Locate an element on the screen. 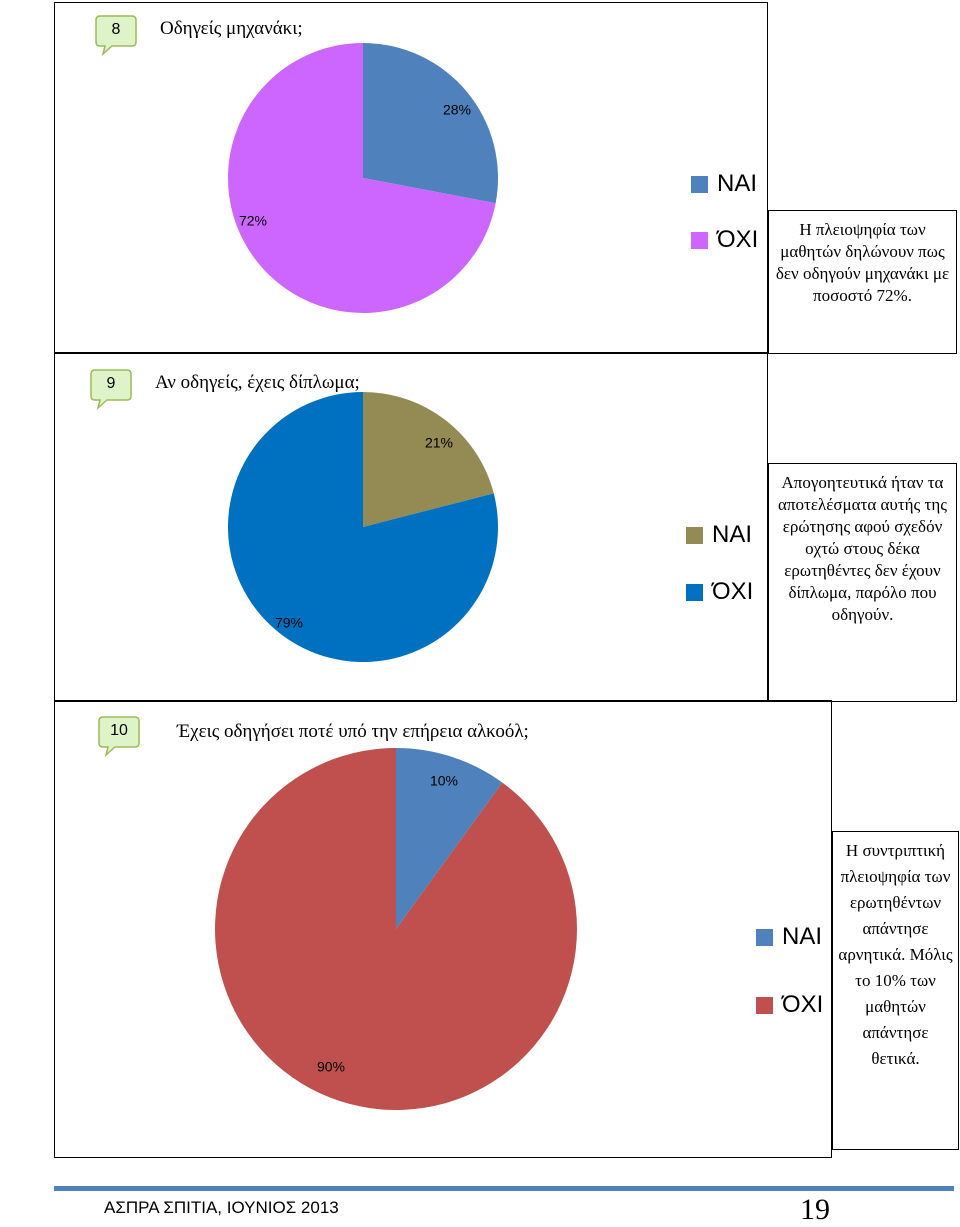 This screenshot has width=960, height=1227. q8-number-bubble: 8 is located at coordinates (116, 35).